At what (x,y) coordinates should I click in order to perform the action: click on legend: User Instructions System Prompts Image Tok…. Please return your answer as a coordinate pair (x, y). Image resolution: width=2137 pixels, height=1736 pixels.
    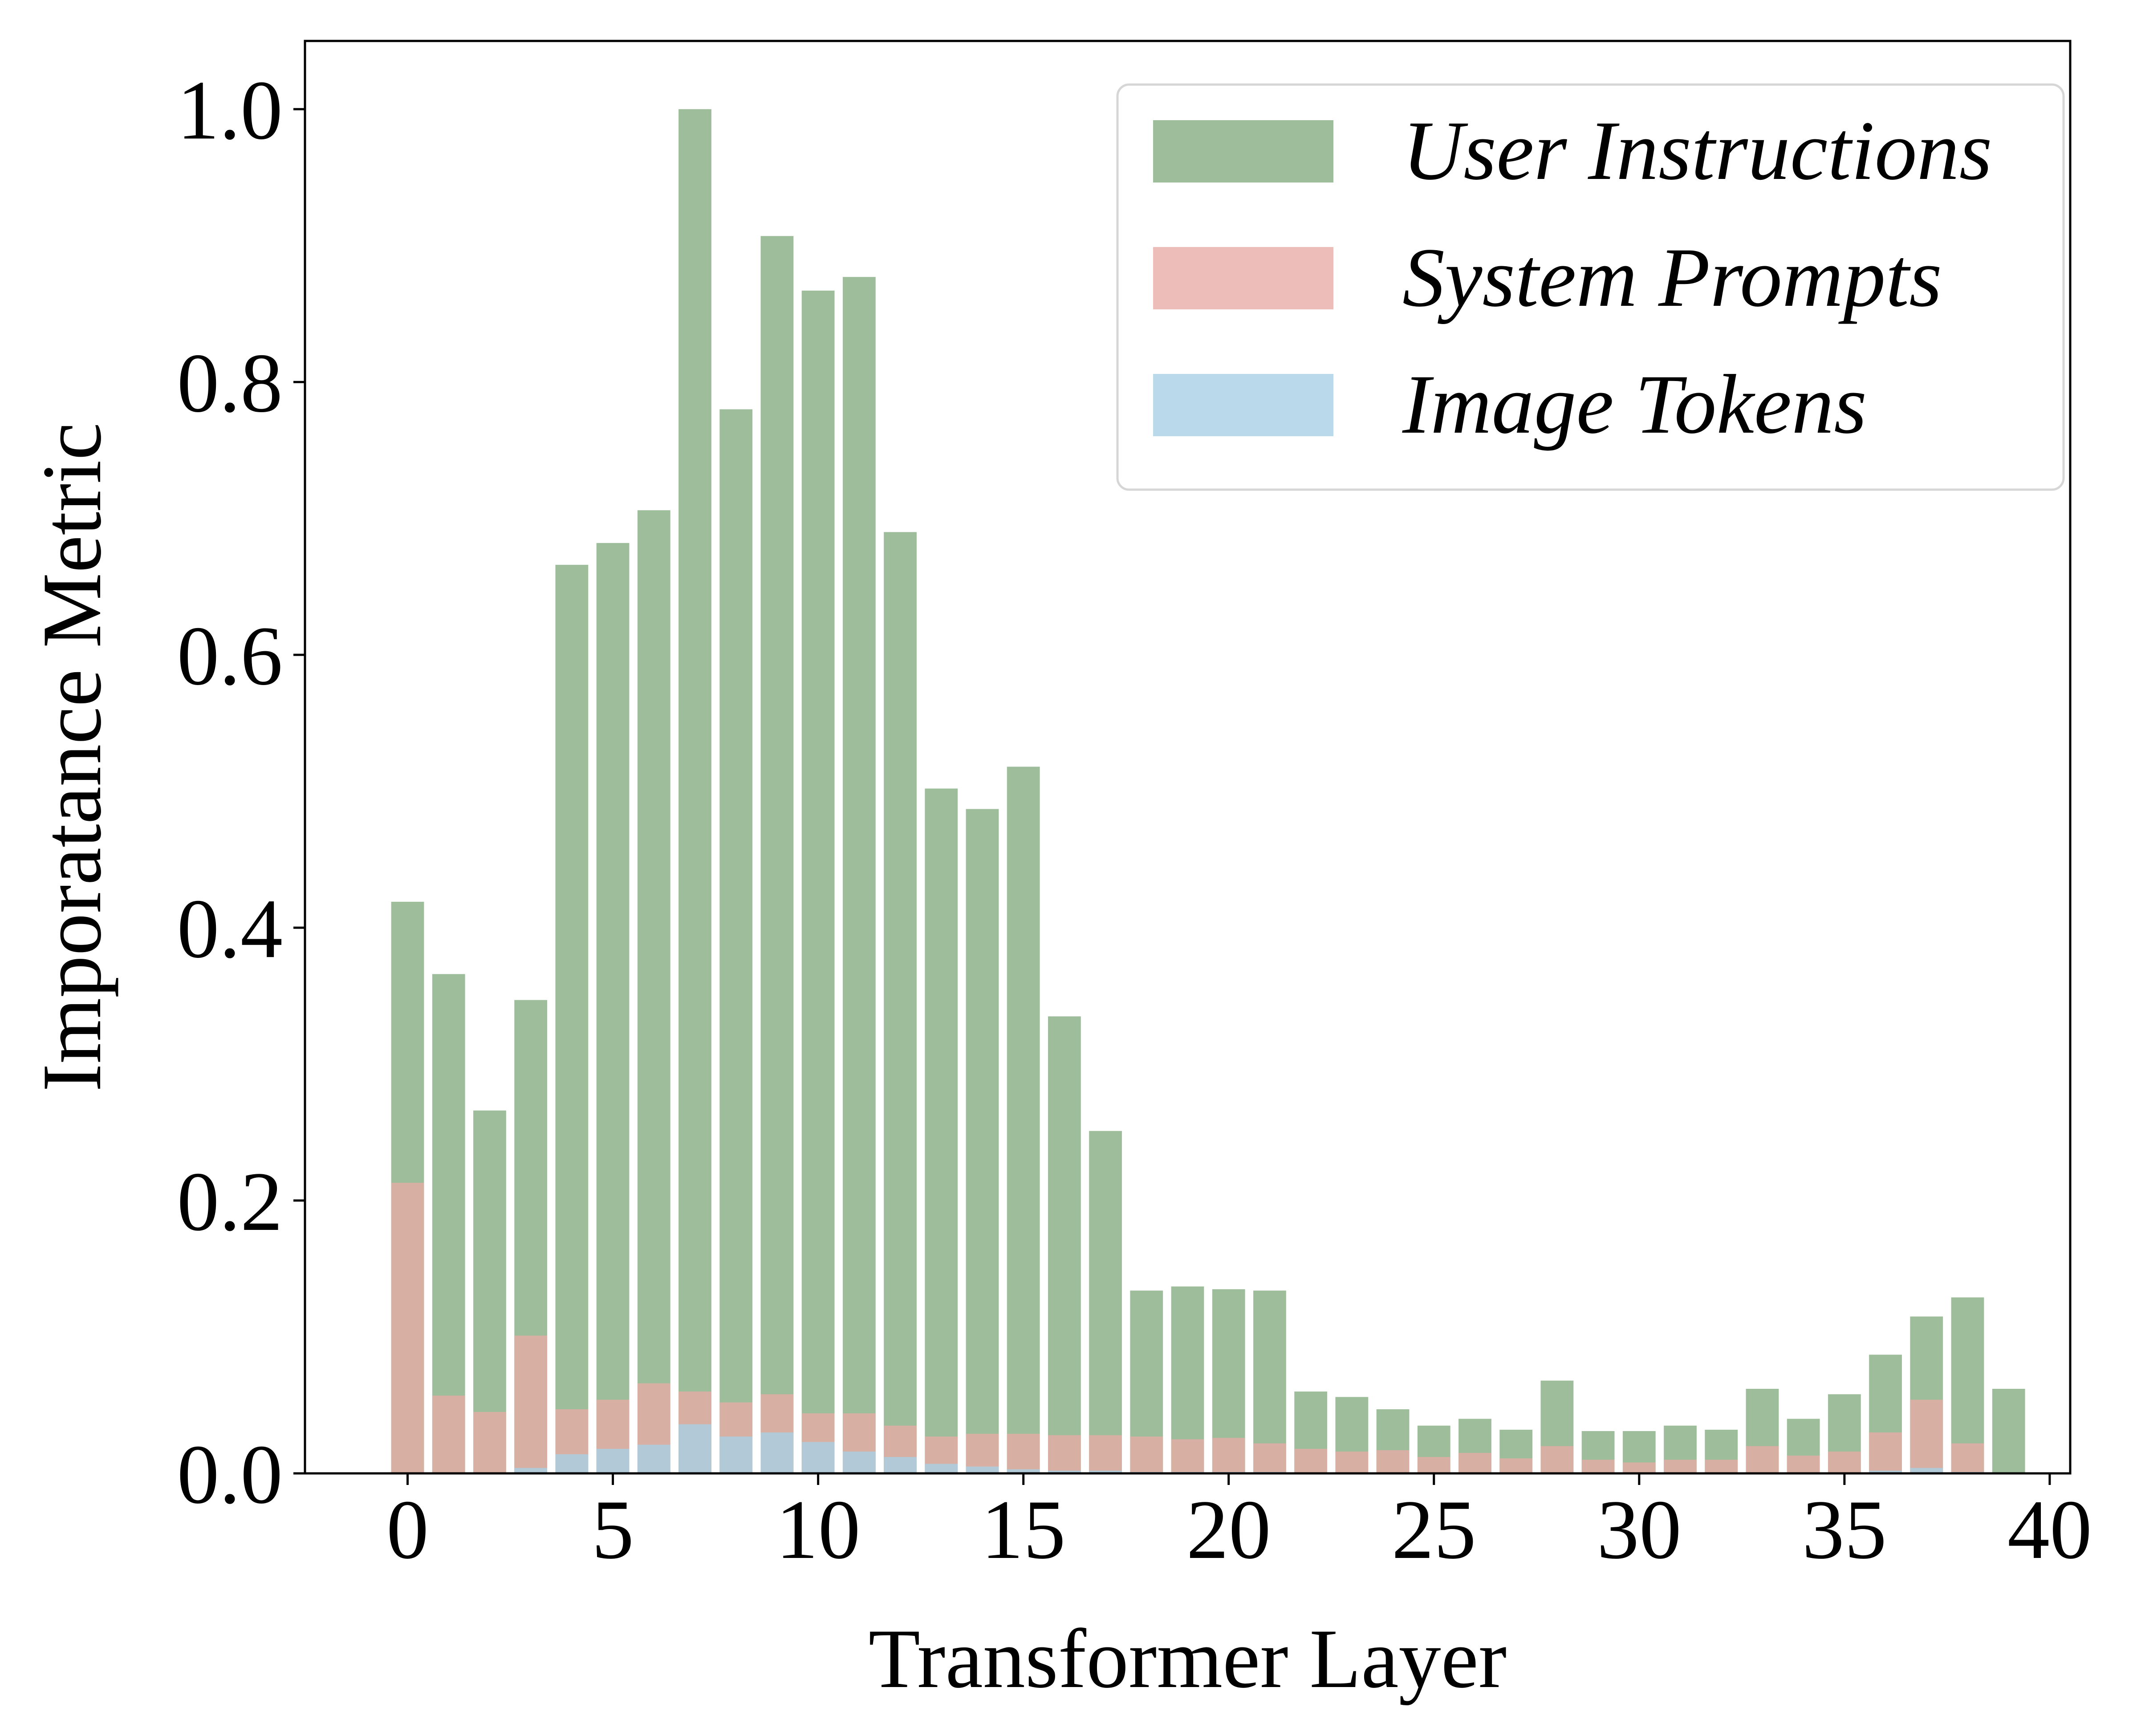
    Looking at the image, I should click on (1590, 287).